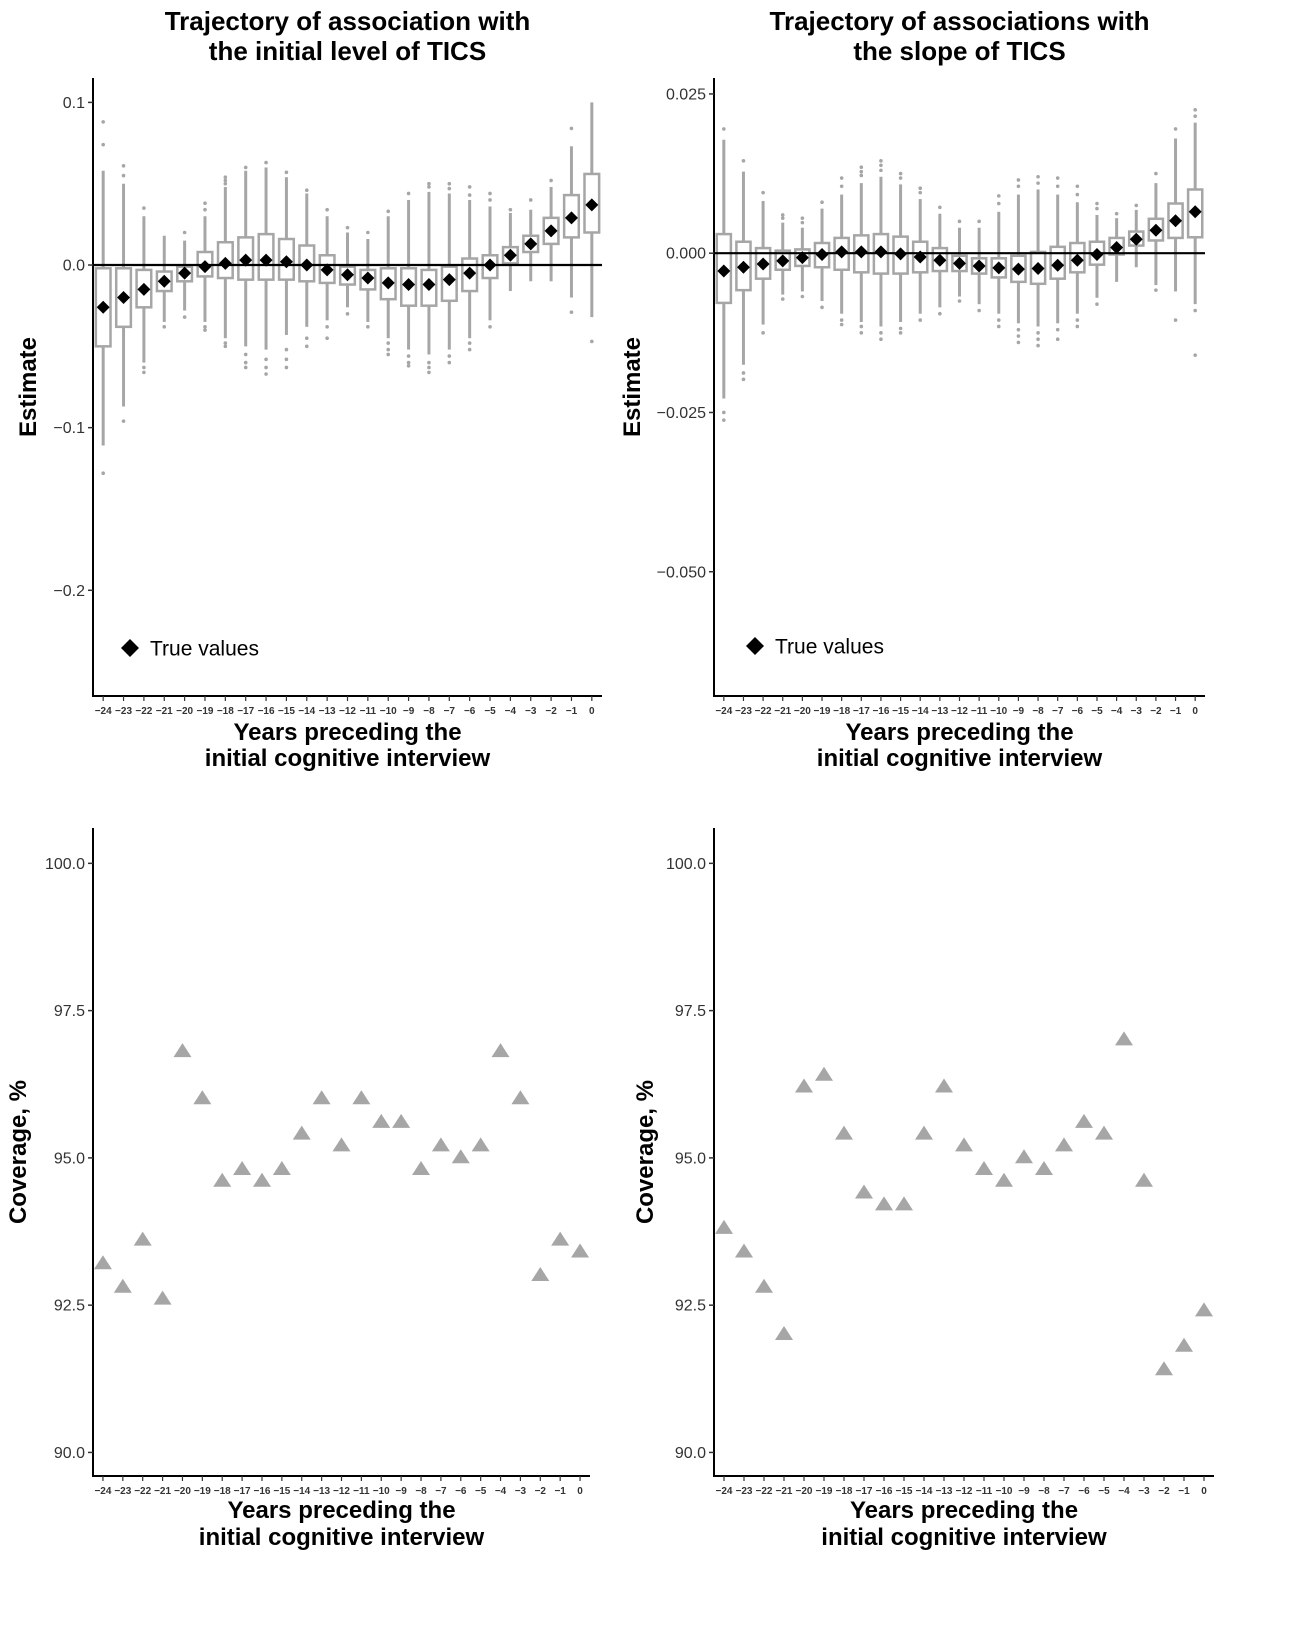 This screenshot has width=1300, height=1648. I want to click on x-tick-label: −4, so click(1117, 711).